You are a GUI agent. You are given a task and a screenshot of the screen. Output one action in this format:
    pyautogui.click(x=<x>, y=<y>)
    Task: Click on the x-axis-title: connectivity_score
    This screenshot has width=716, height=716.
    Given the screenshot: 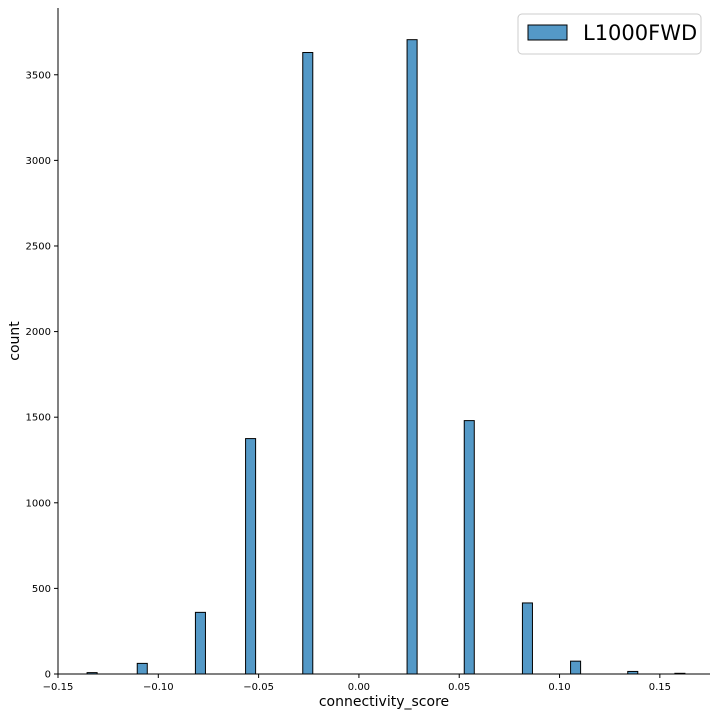 What is the action you would take?
    pyautogui.click(x=384, y=702)
    